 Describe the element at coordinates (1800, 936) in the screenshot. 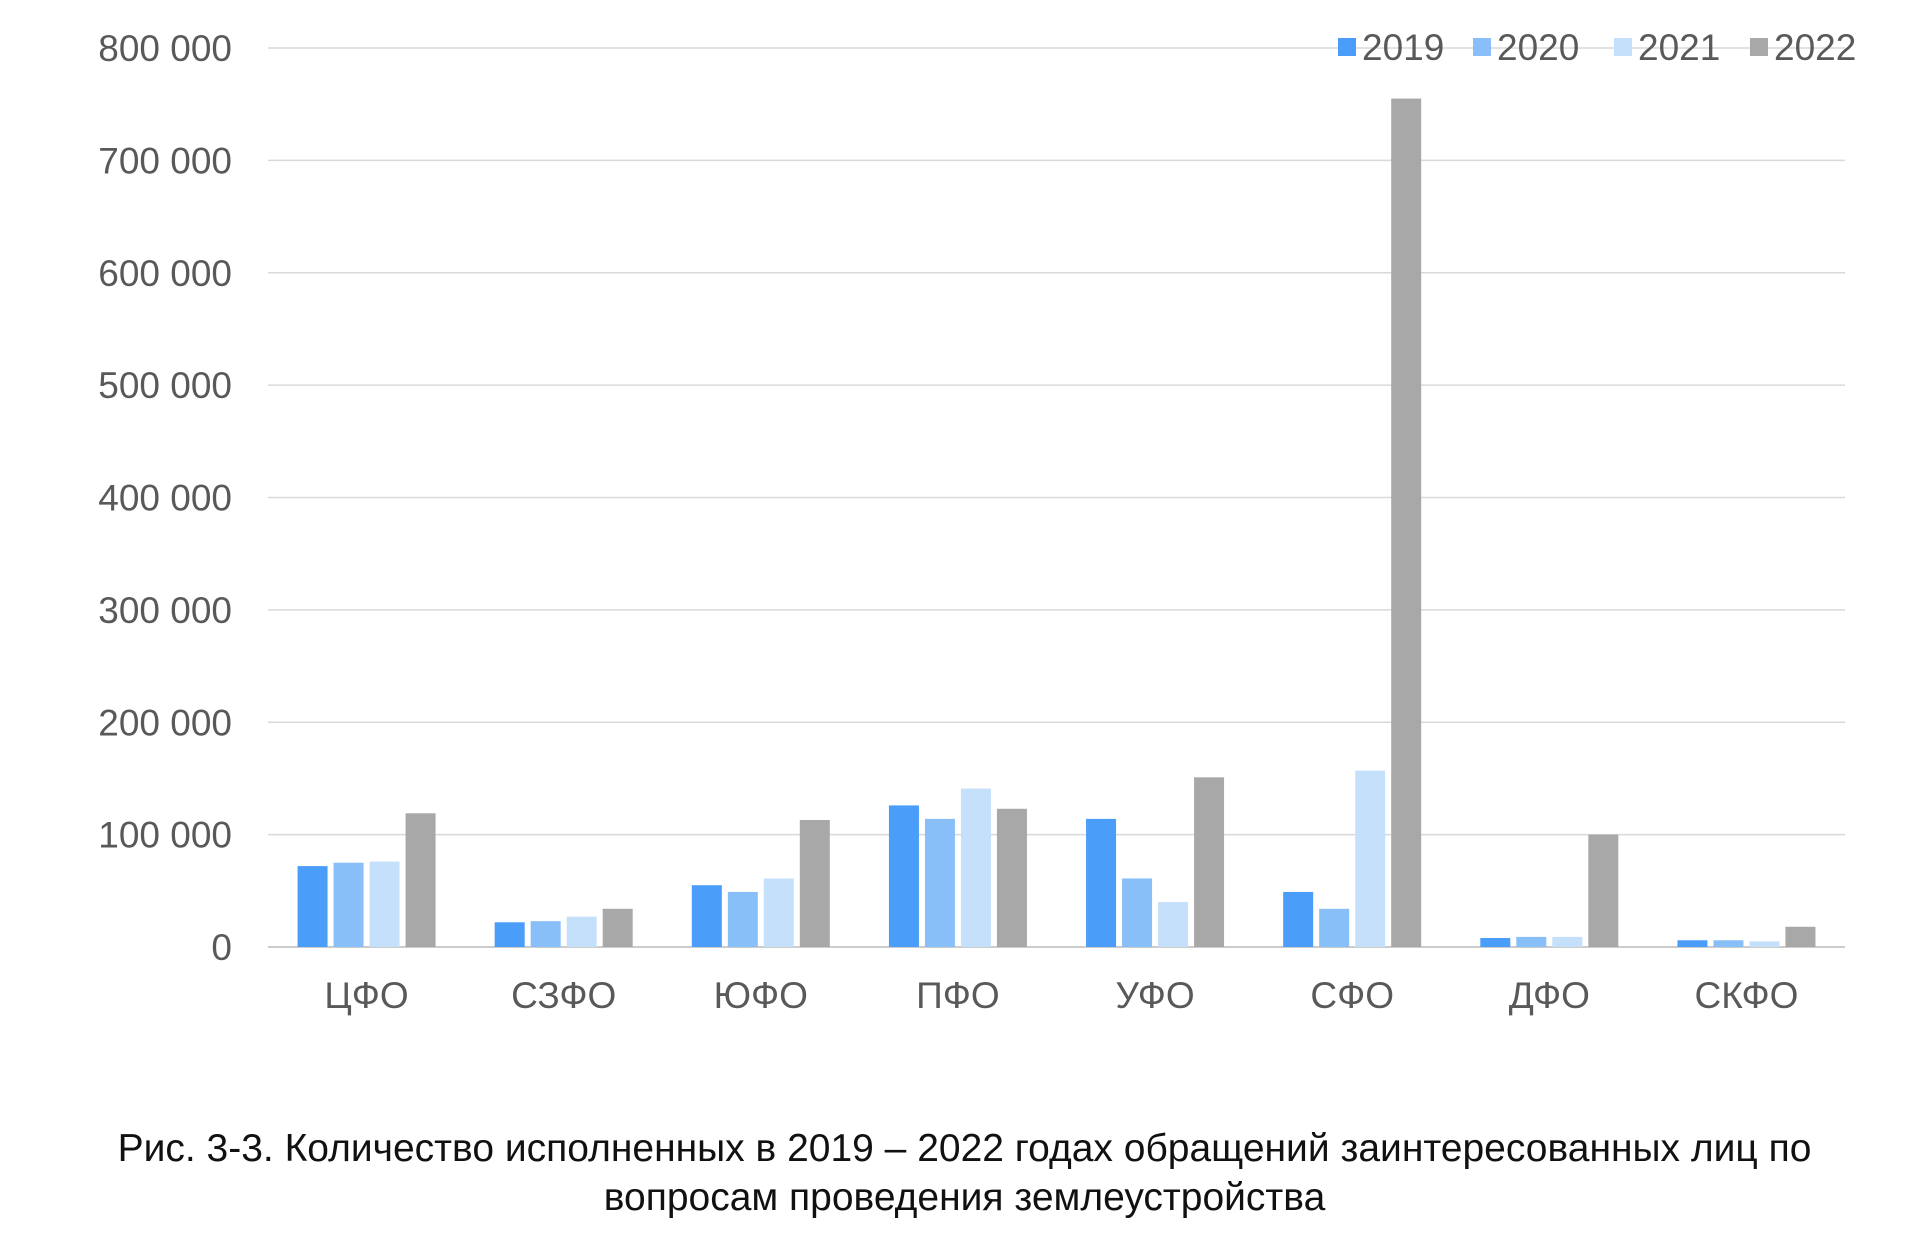

I see `bar-2022-СКФО` at that location.